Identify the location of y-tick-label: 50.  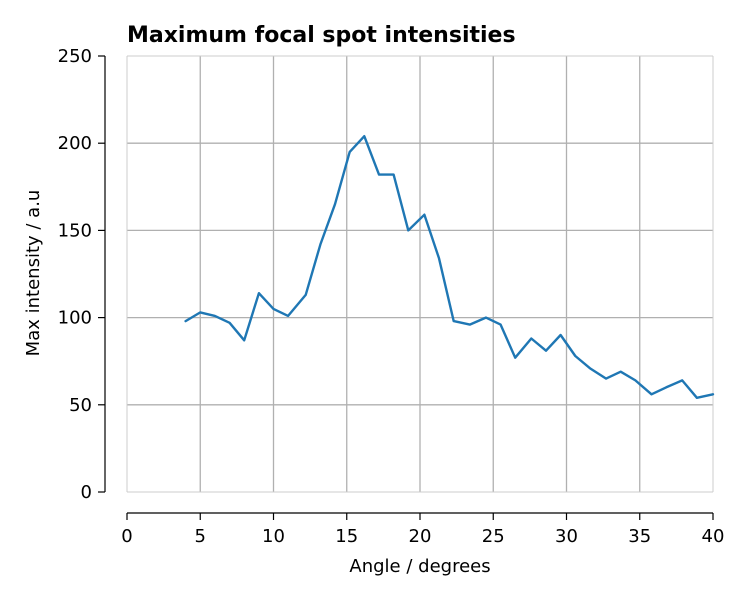
(80, 405).